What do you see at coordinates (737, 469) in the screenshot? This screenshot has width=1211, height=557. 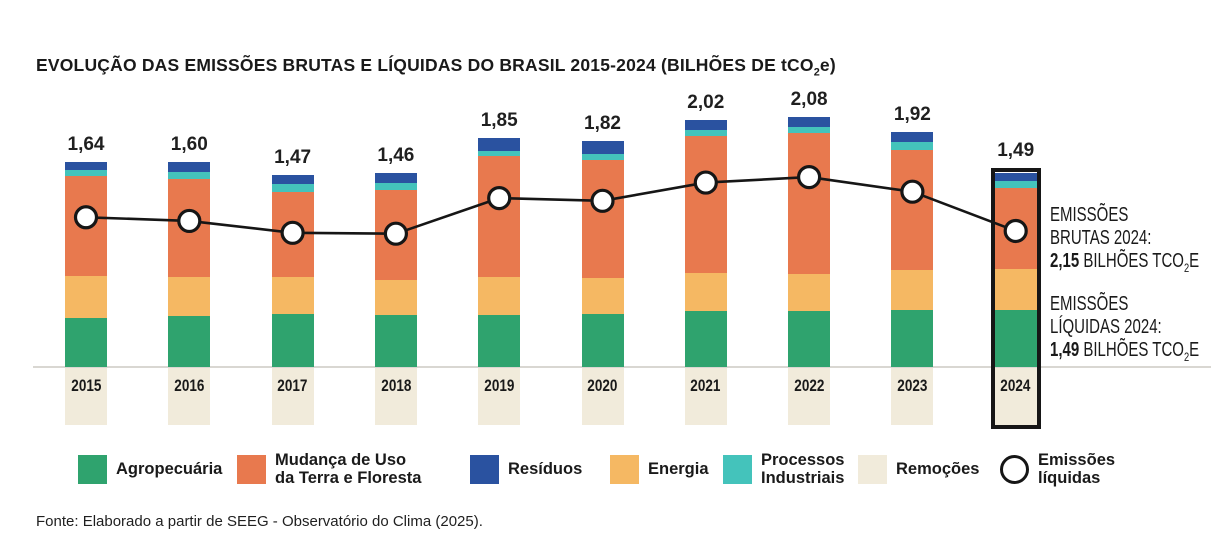 I see `legend-swatch-processos-industriais` at bounding box center [737, 469].